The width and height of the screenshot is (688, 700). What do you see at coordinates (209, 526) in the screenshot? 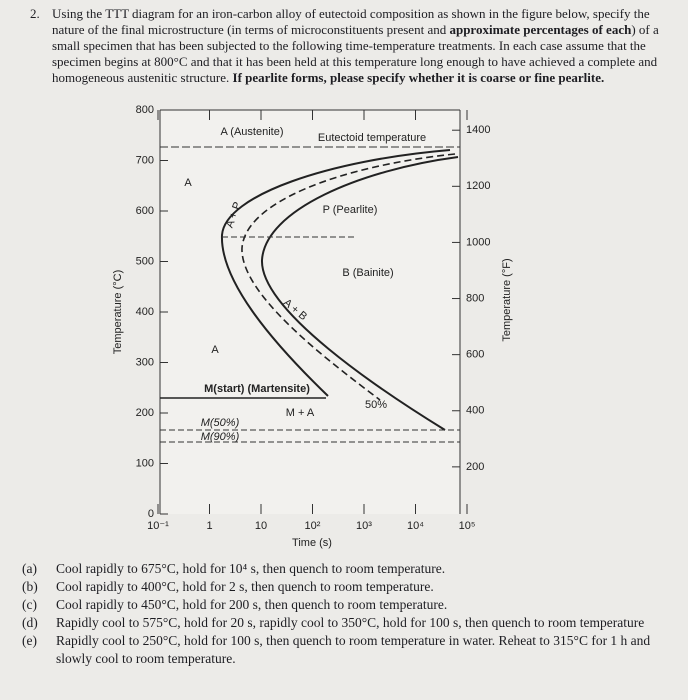
I see `x-tick-label: 1` at bounding box center [209, 526].